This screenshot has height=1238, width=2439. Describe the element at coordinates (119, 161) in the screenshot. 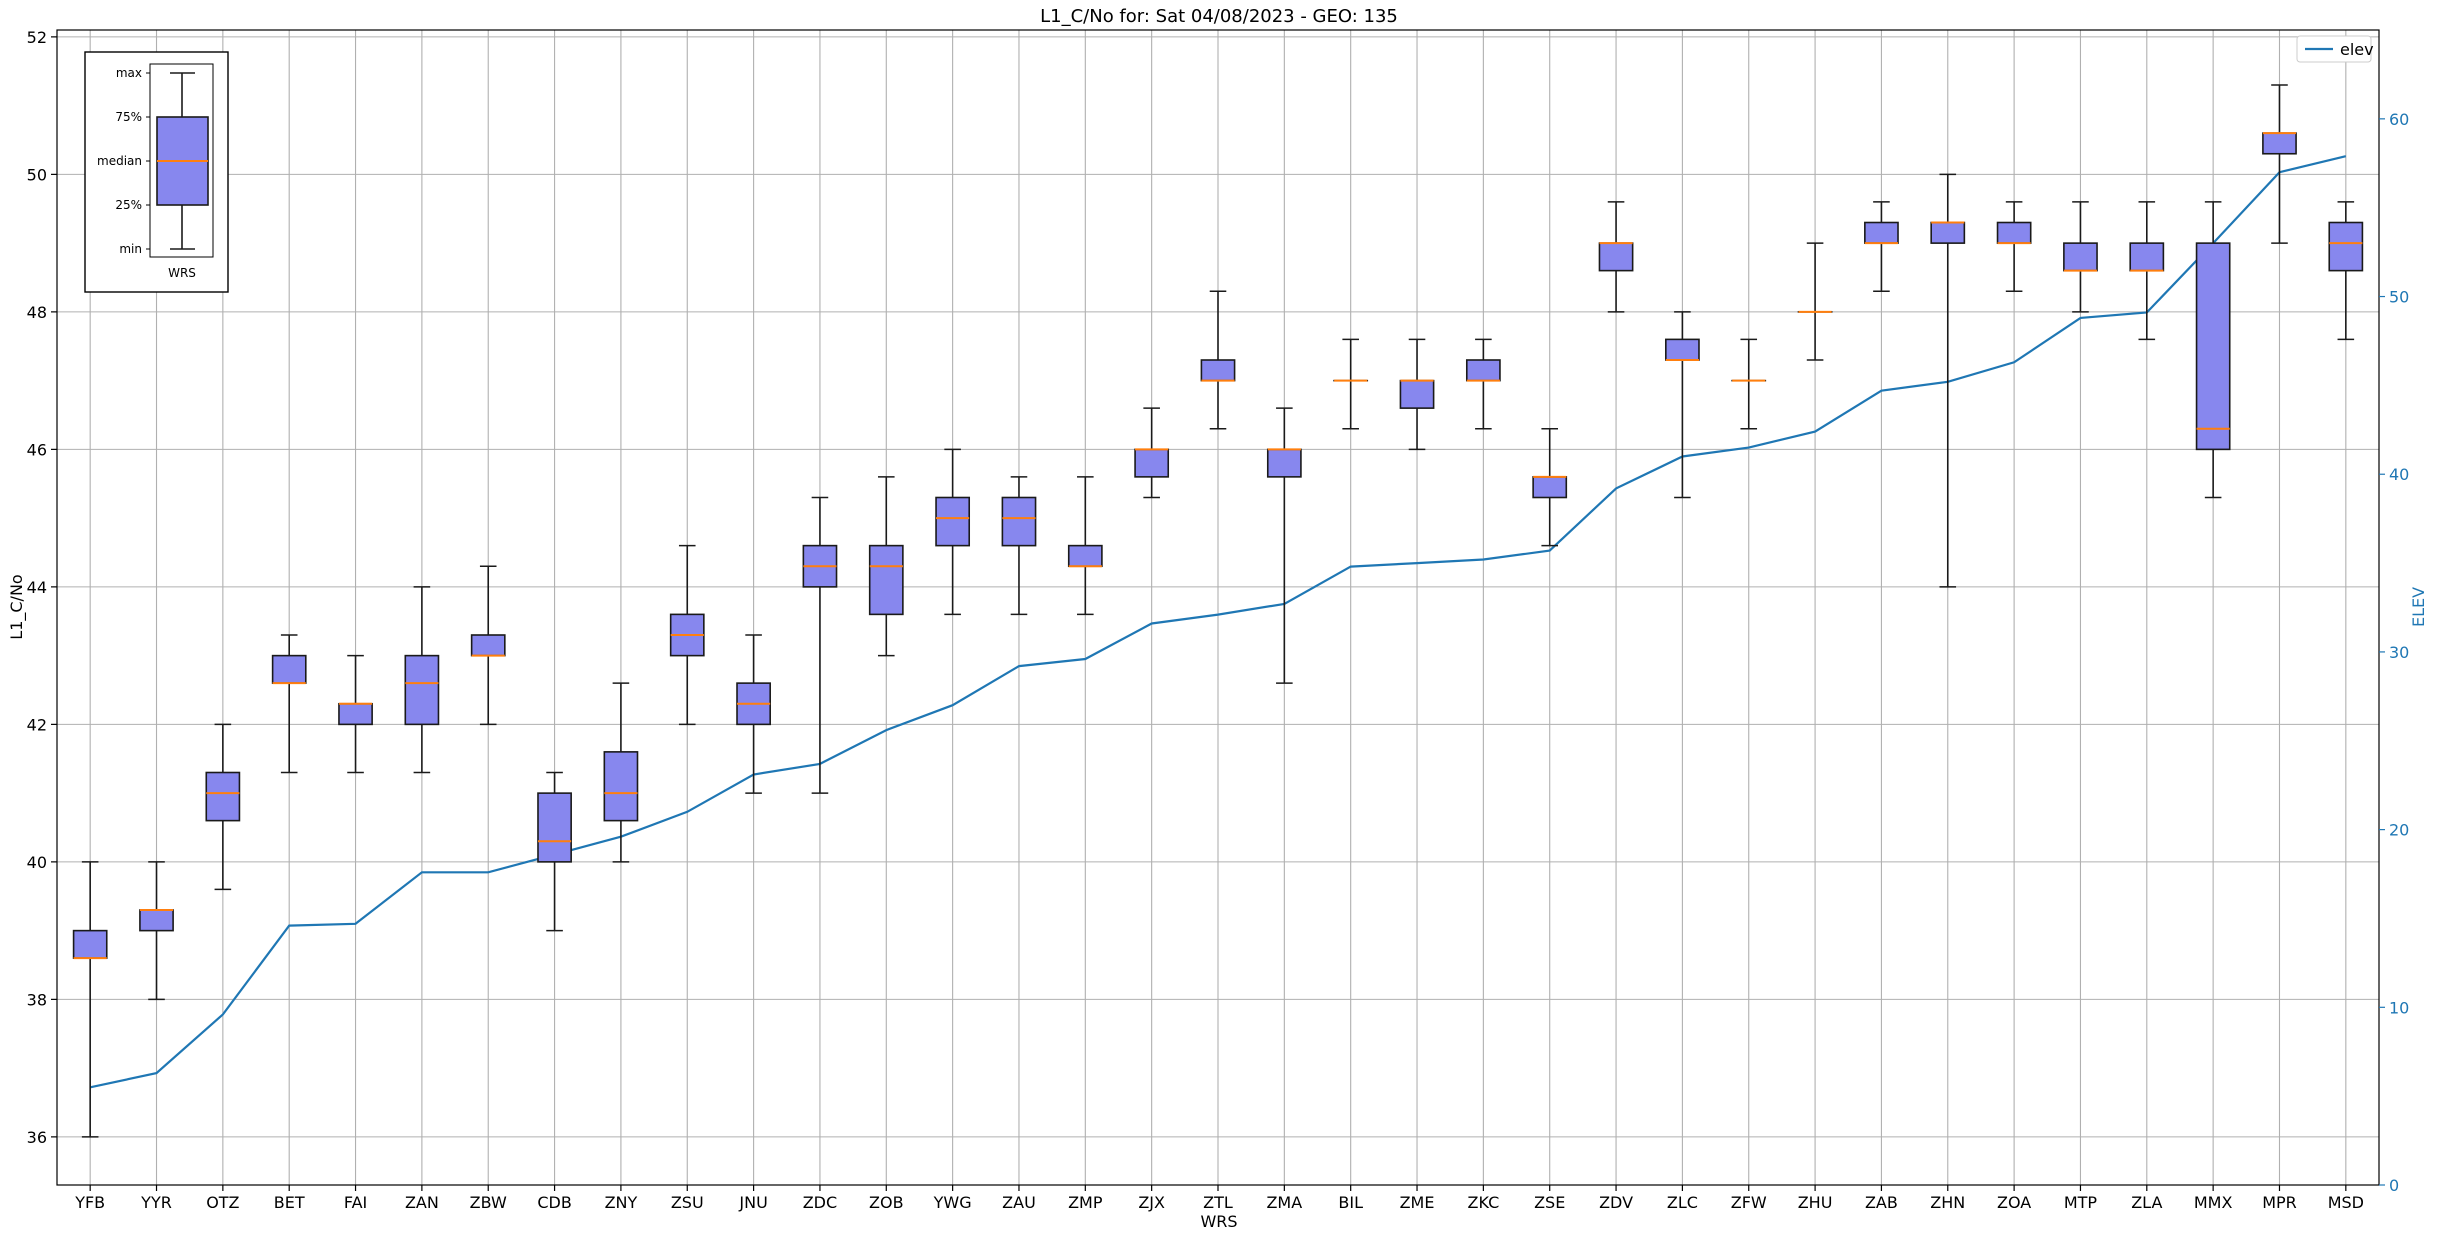

I see `inset-label-2: median` at that location.